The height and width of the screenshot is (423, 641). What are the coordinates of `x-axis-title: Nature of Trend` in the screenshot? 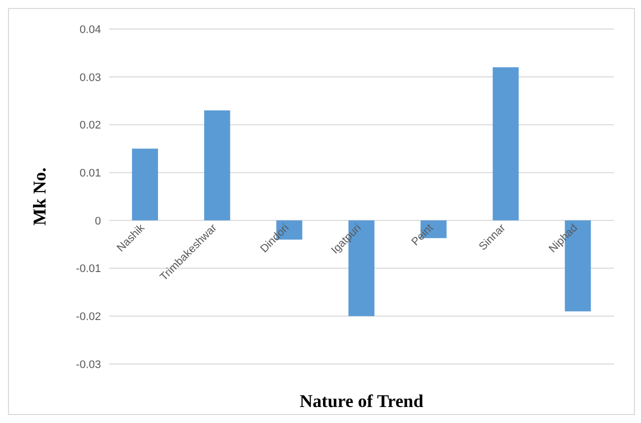 It's located at (362, 401).